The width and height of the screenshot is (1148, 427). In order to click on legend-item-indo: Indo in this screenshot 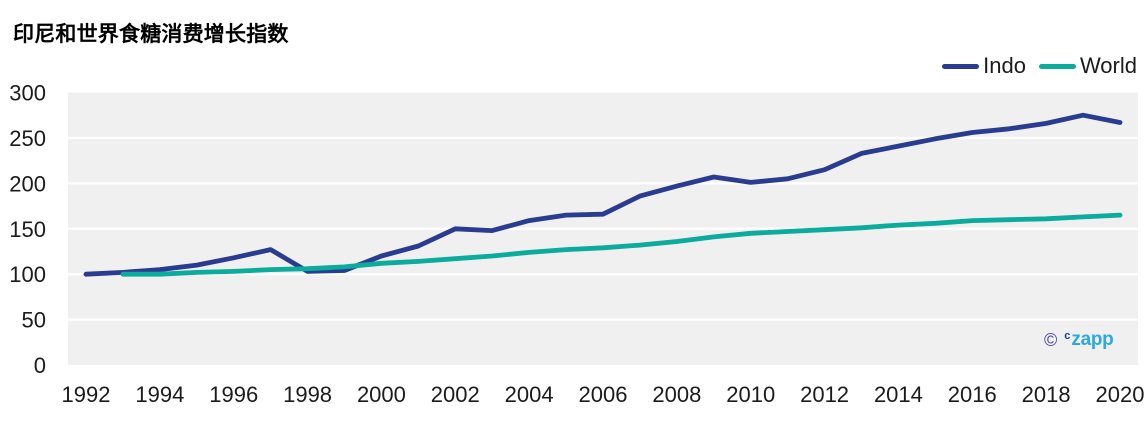, I will do `click(984, 66)`.